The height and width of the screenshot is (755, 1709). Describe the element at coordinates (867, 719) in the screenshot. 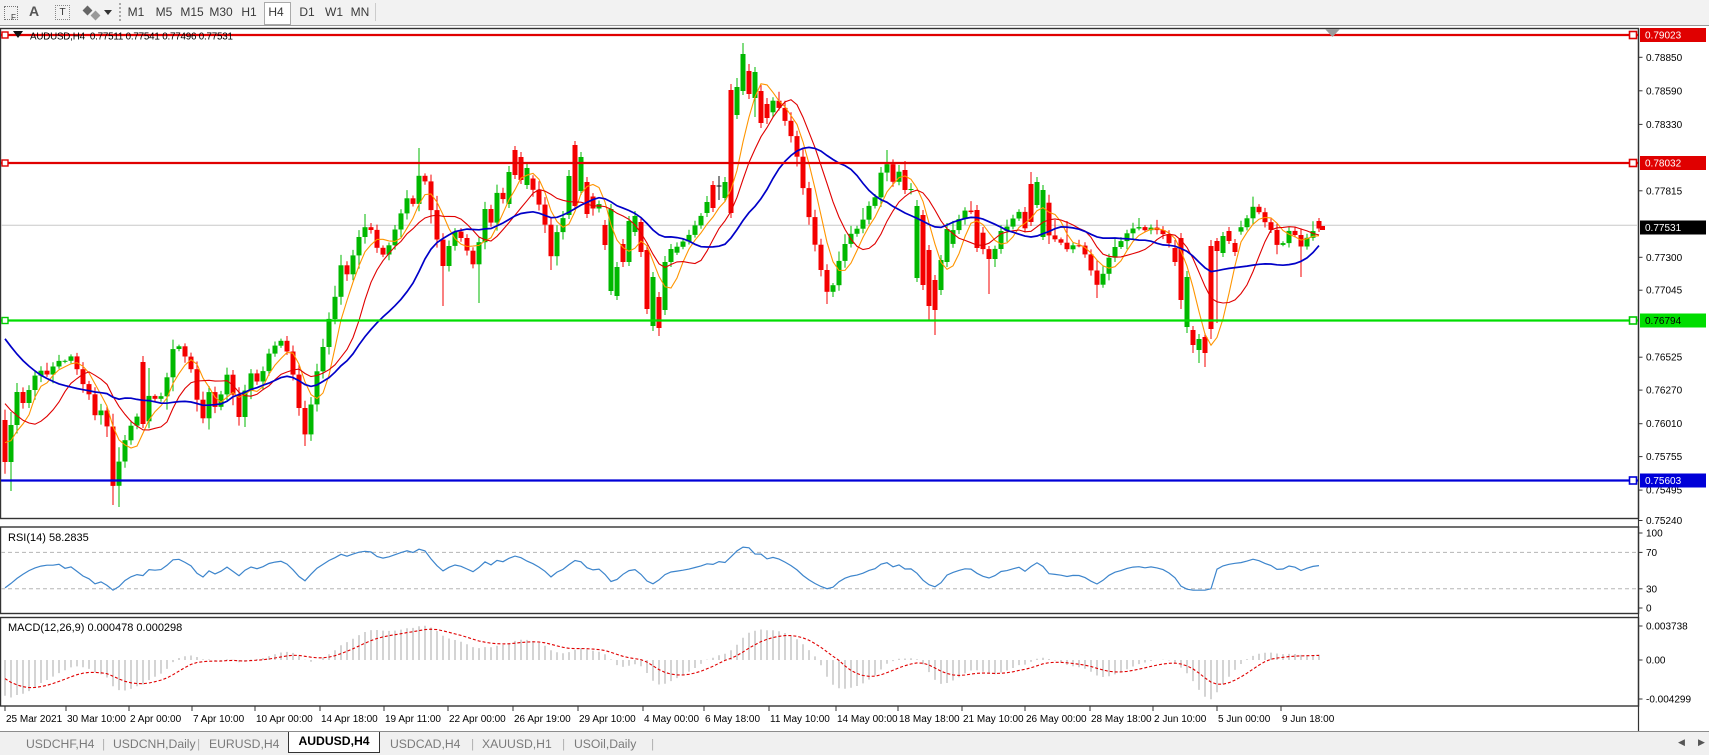

I see `svg-text: 14 May 00:00` at that location.